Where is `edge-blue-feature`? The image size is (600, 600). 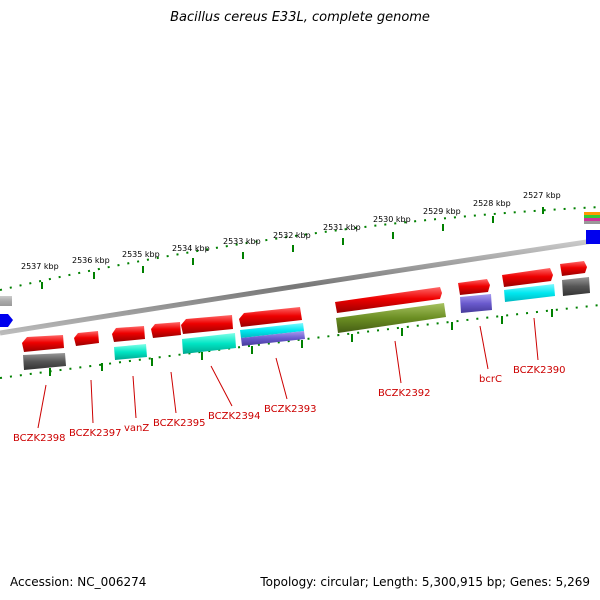 edge-blue-feature is located at coordinates (6, 320).